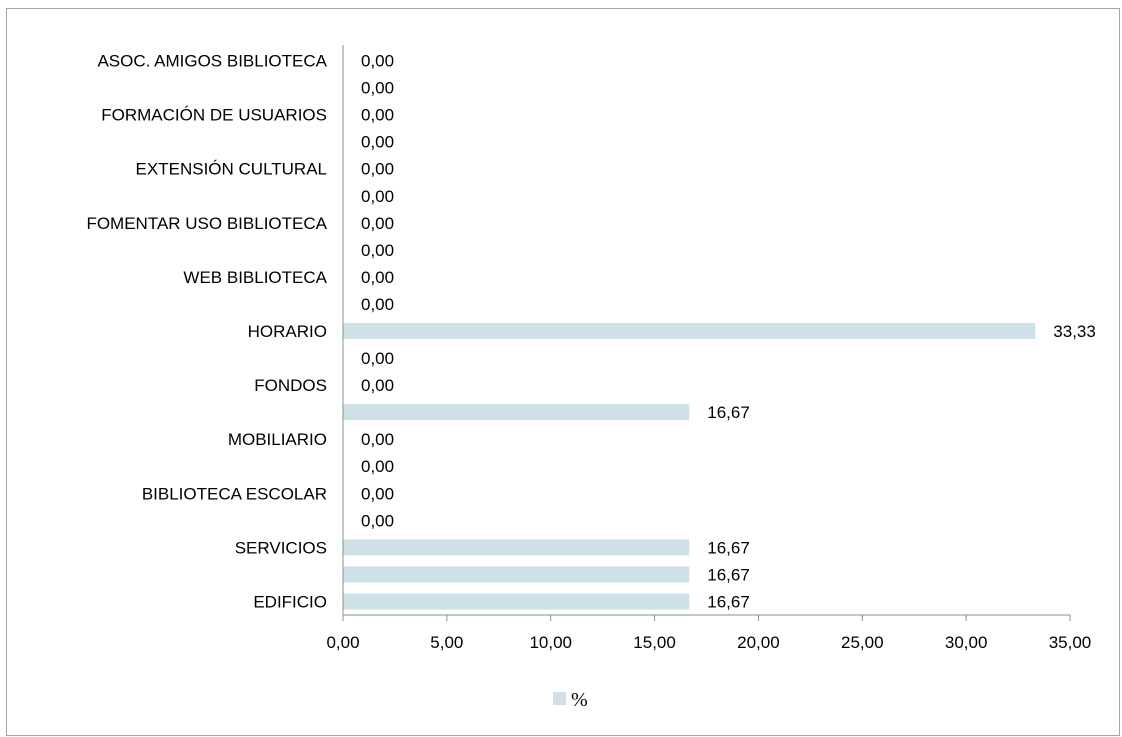 The image size is (1122, 737). What do you see at coordinates (862, 642) in the screenshot?
I see `x-tick-label: 25,00` at bounding box center [862, 642].